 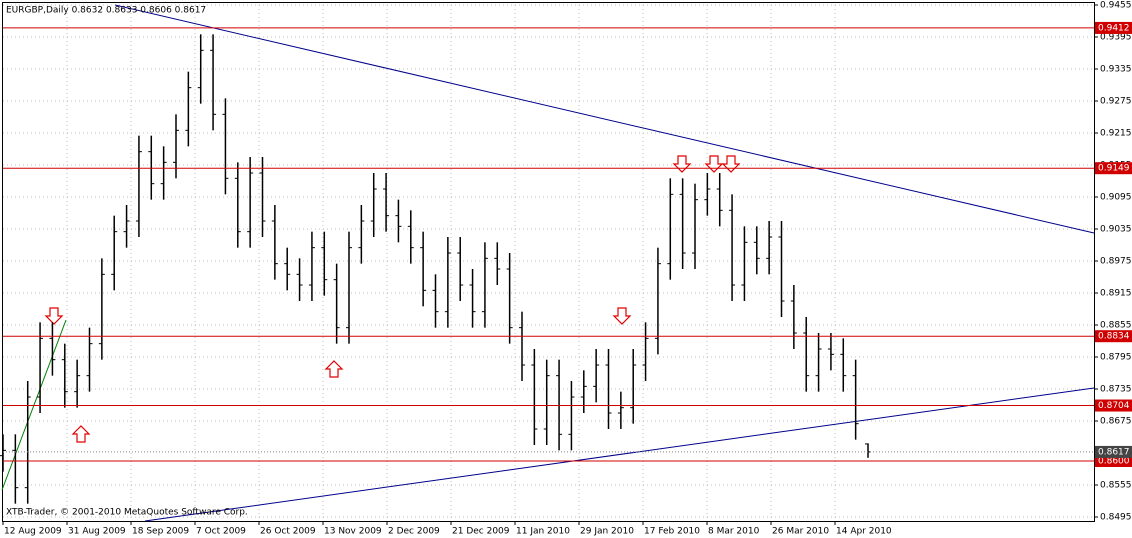 What do you see at coordinates (33, 532) in the screenshot?
I see `x-tick-label: 12 Aug 2009` at bounding box center [33, 532].